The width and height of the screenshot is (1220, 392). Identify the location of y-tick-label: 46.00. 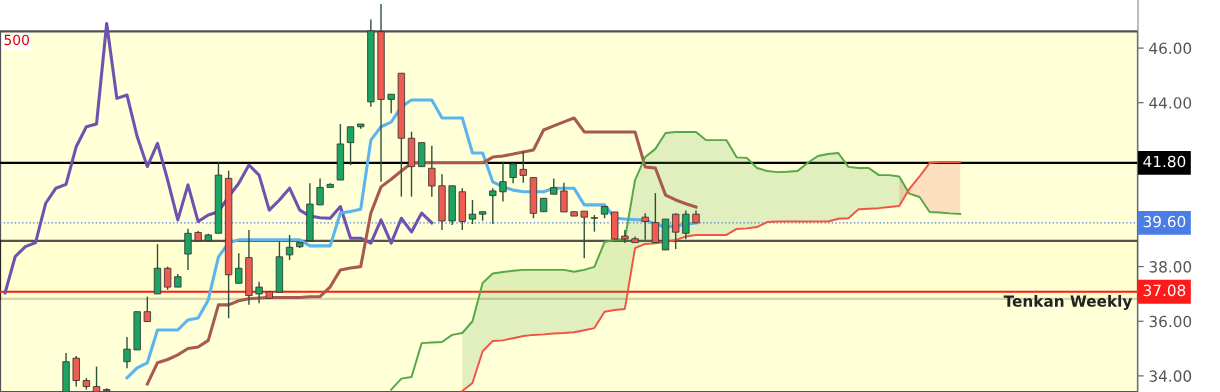
(1170, 48).